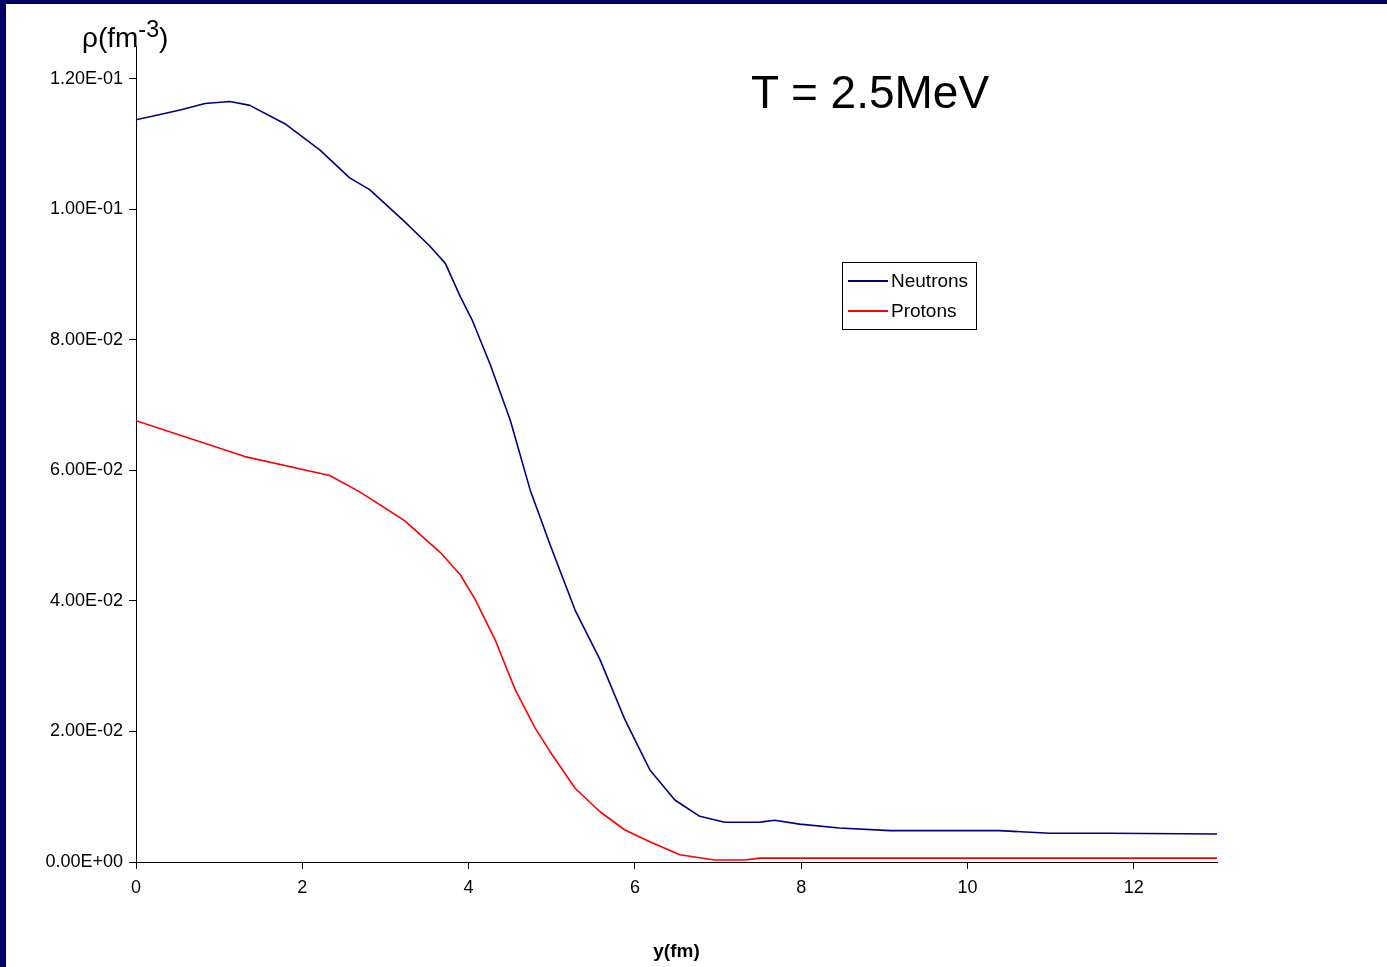  Describe the element at coordinates (86, 77) in the screenshot. I see `y-tick-label: 1.20E-01` at that location.